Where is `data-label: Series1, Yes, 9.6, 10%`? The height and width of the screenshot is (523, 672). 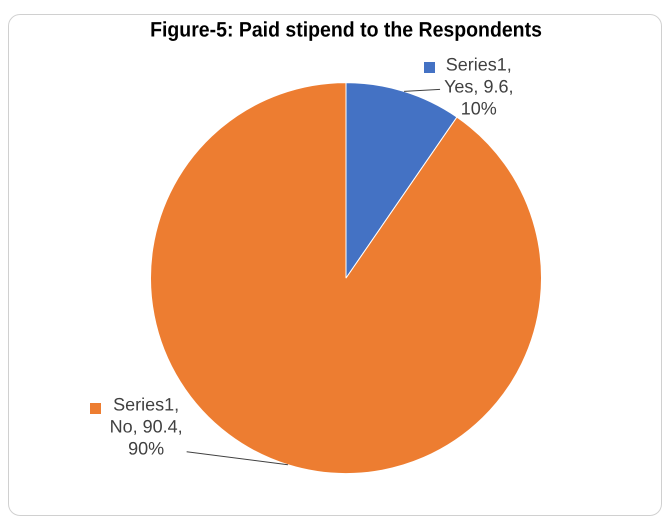 data-label: Series1, Yes, 9.6, 10% is located at coordinates (479, 86).